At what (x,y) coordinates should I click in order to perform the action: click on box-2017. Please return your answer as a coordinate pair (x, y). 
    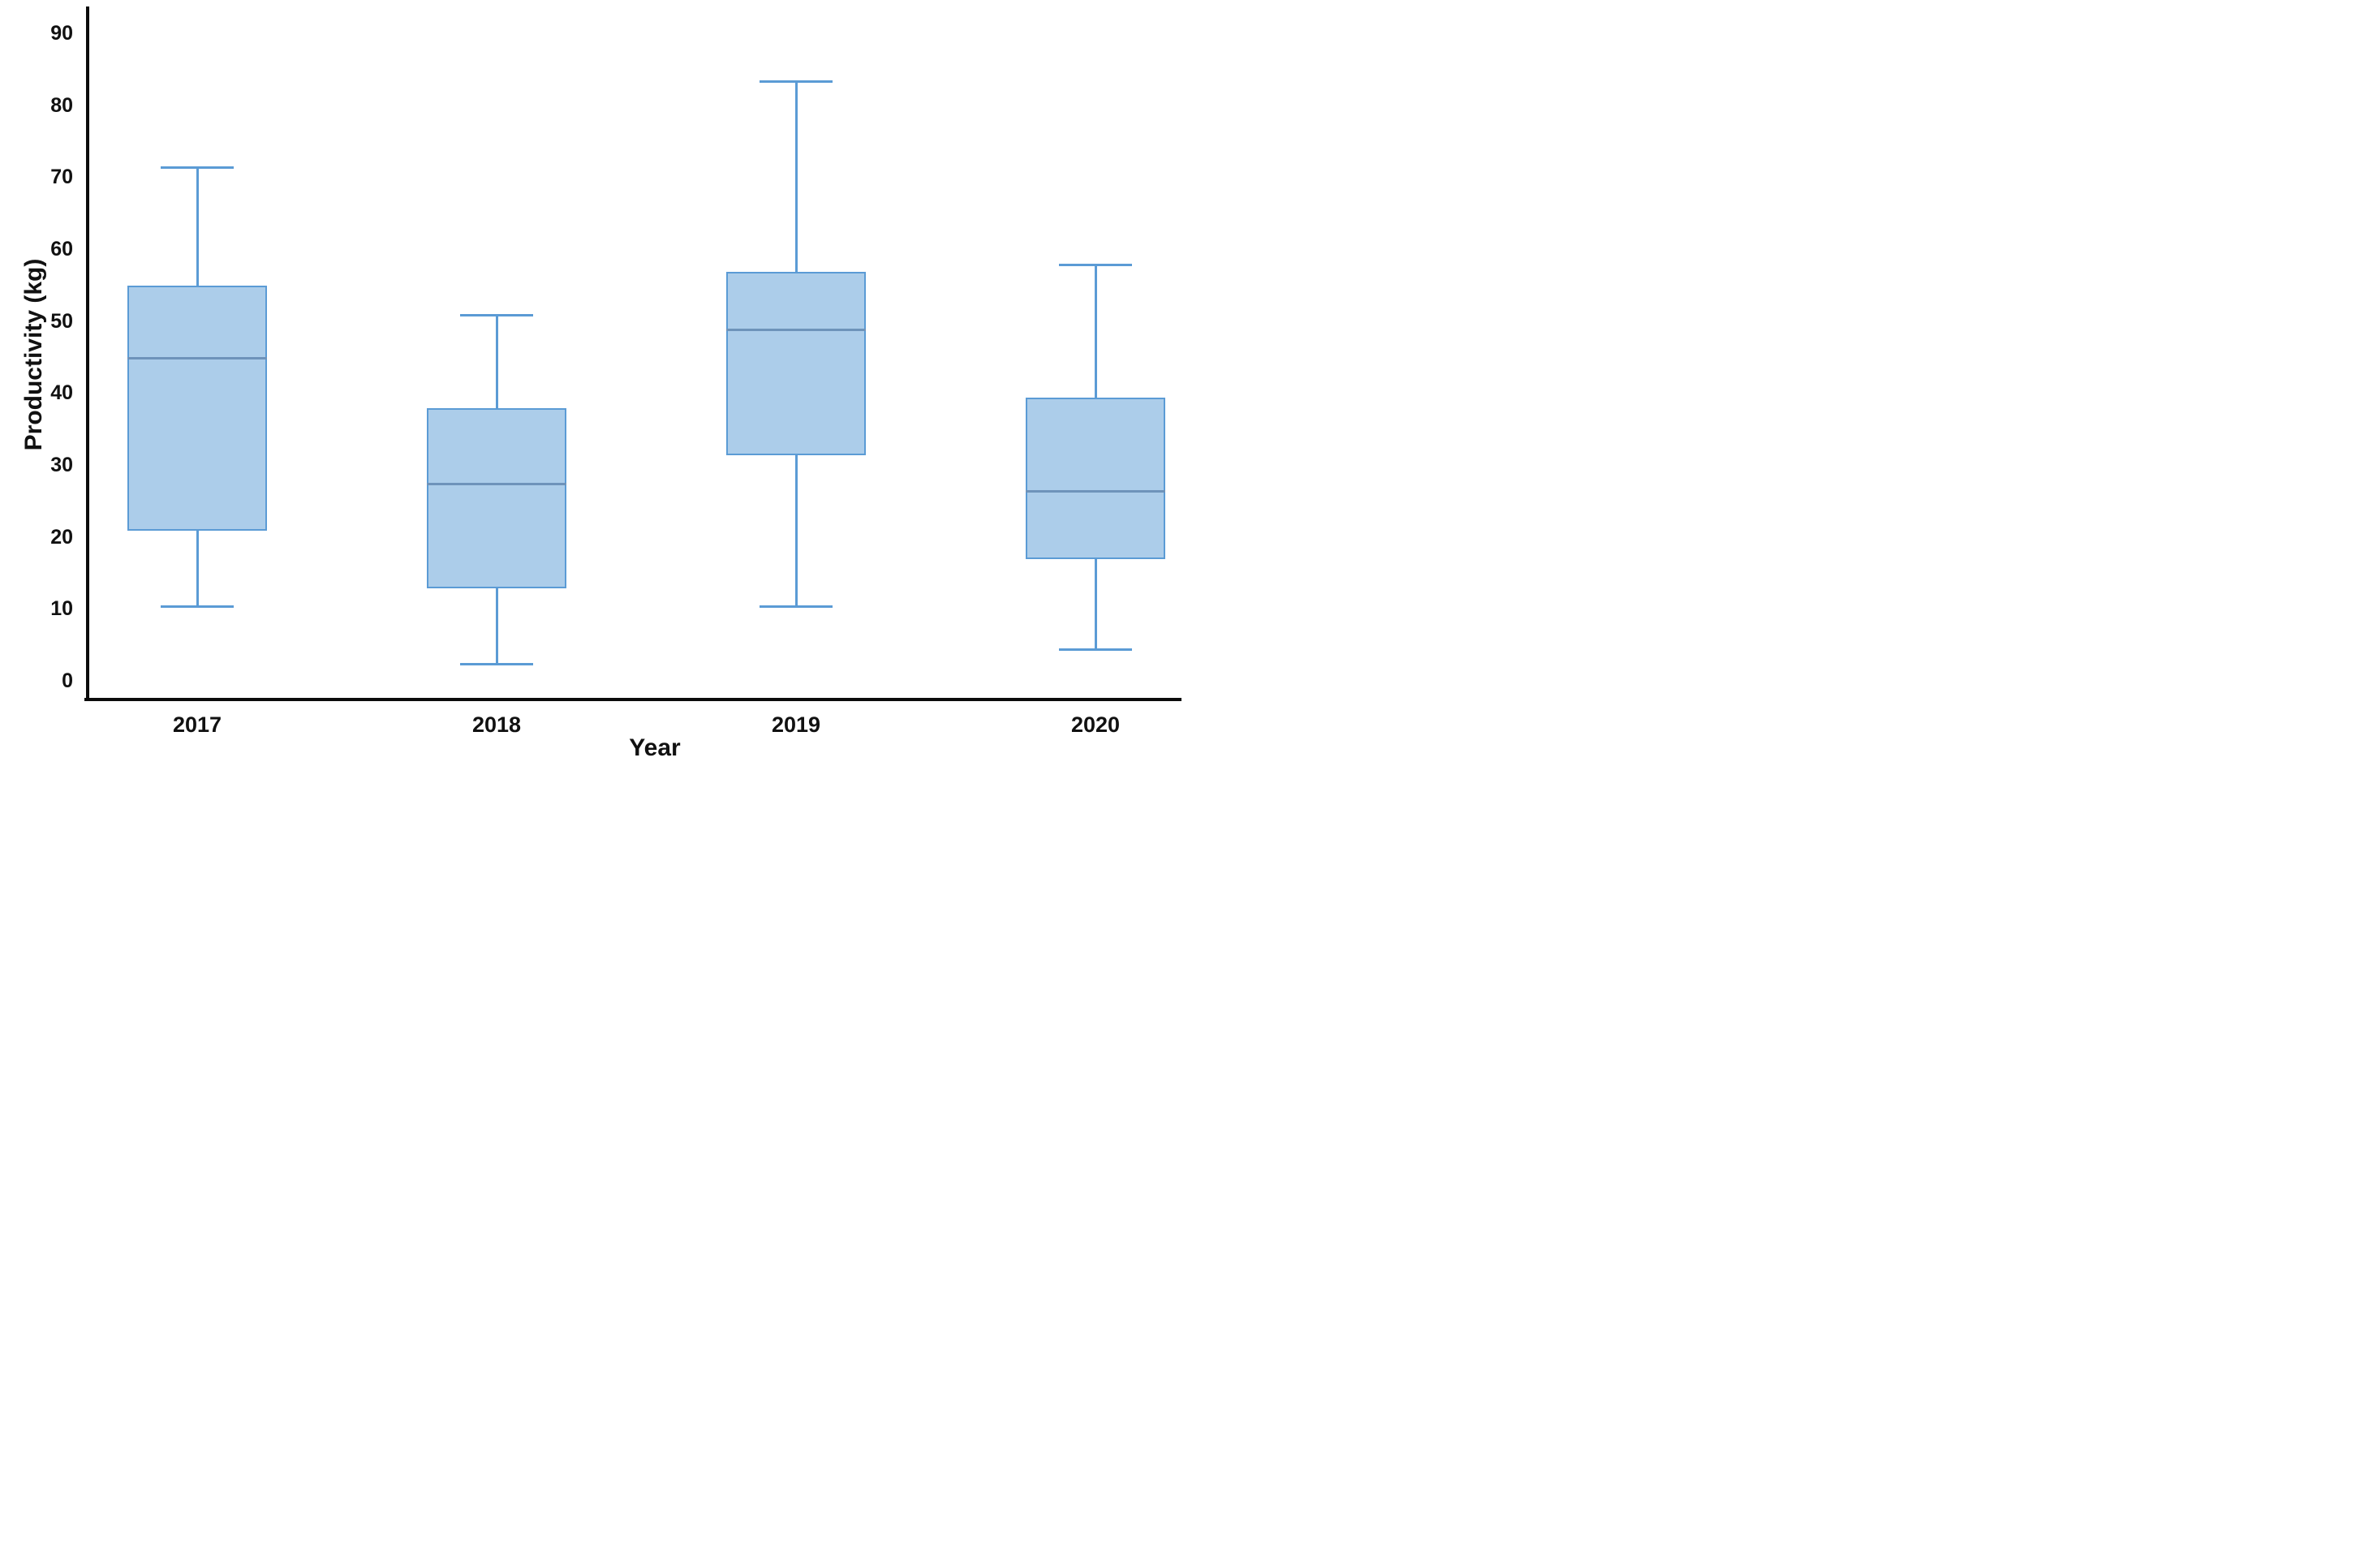
    Looking at the image, I should click on (197, 408).